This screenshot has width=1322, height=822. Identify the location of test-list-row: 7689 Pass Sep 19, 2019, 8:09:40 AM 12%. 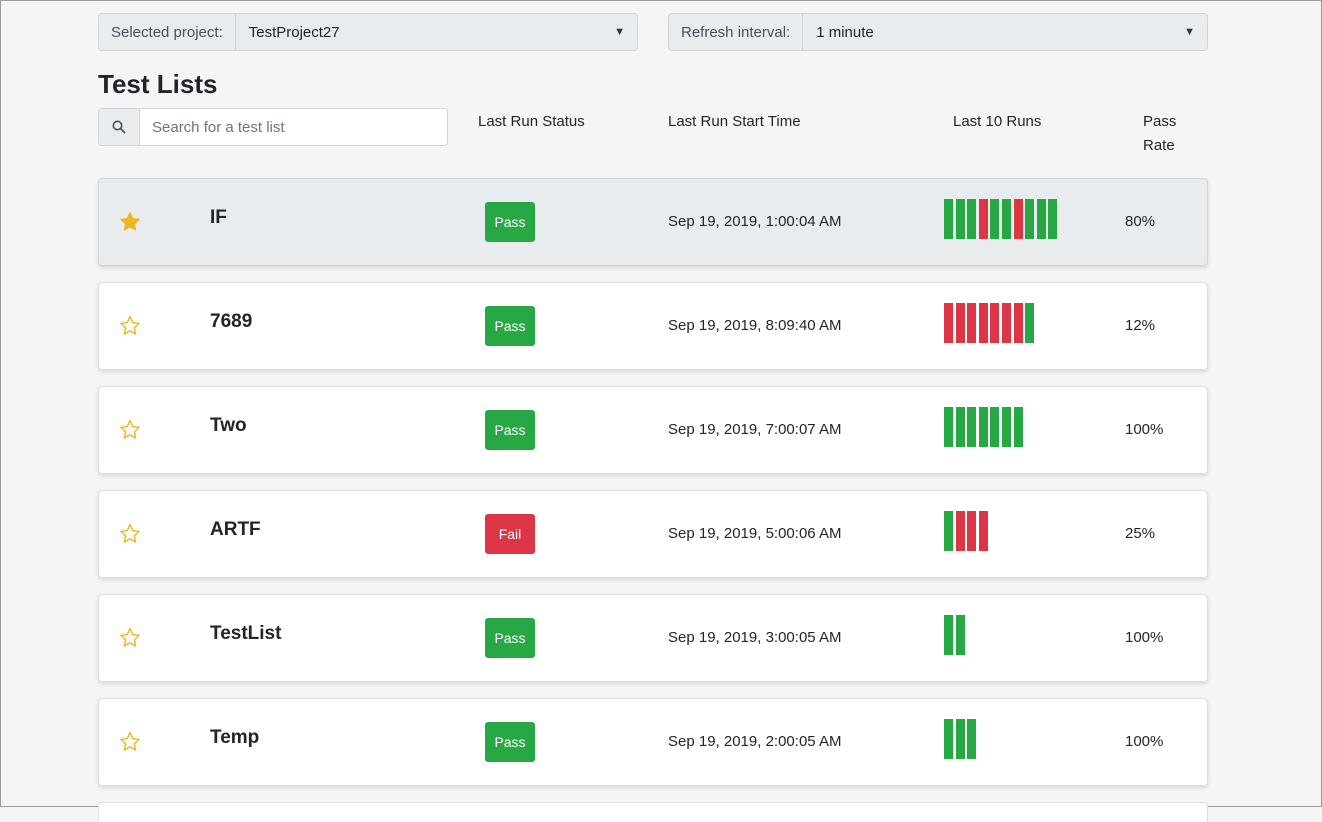
(653, 326).